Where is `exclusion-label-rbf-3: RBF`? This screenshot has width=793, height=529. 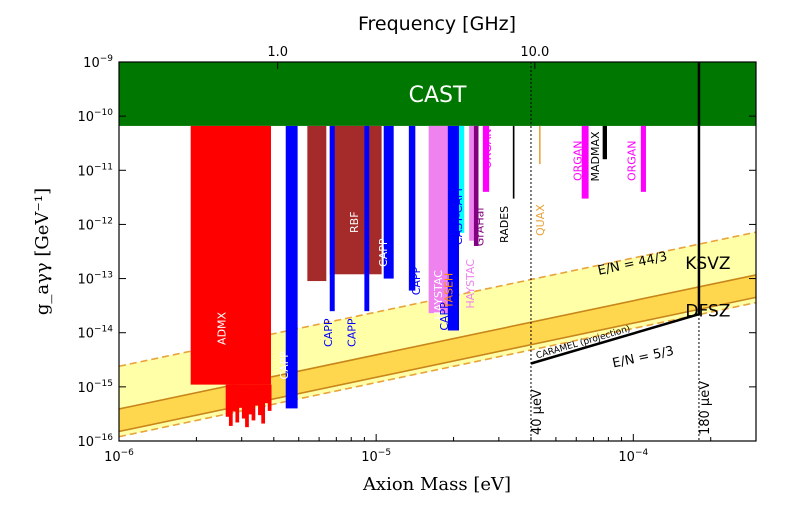 exclusion-label-rbf-3: RBF is located at coordinates (354, 222).